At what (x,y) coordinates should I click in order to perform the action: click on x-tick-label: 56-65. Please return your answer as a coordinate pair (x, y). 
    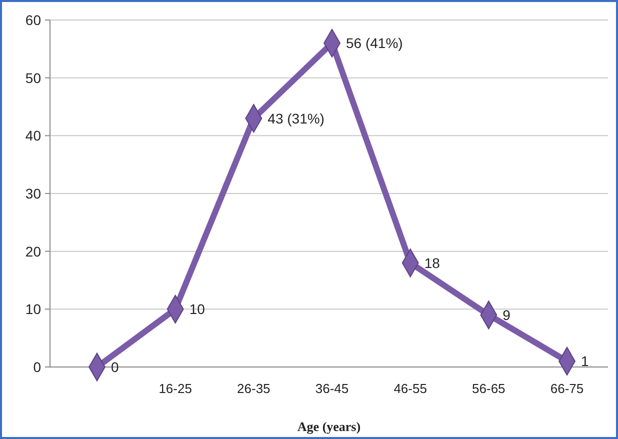
    Looking at the image, I should click on (489, 388).